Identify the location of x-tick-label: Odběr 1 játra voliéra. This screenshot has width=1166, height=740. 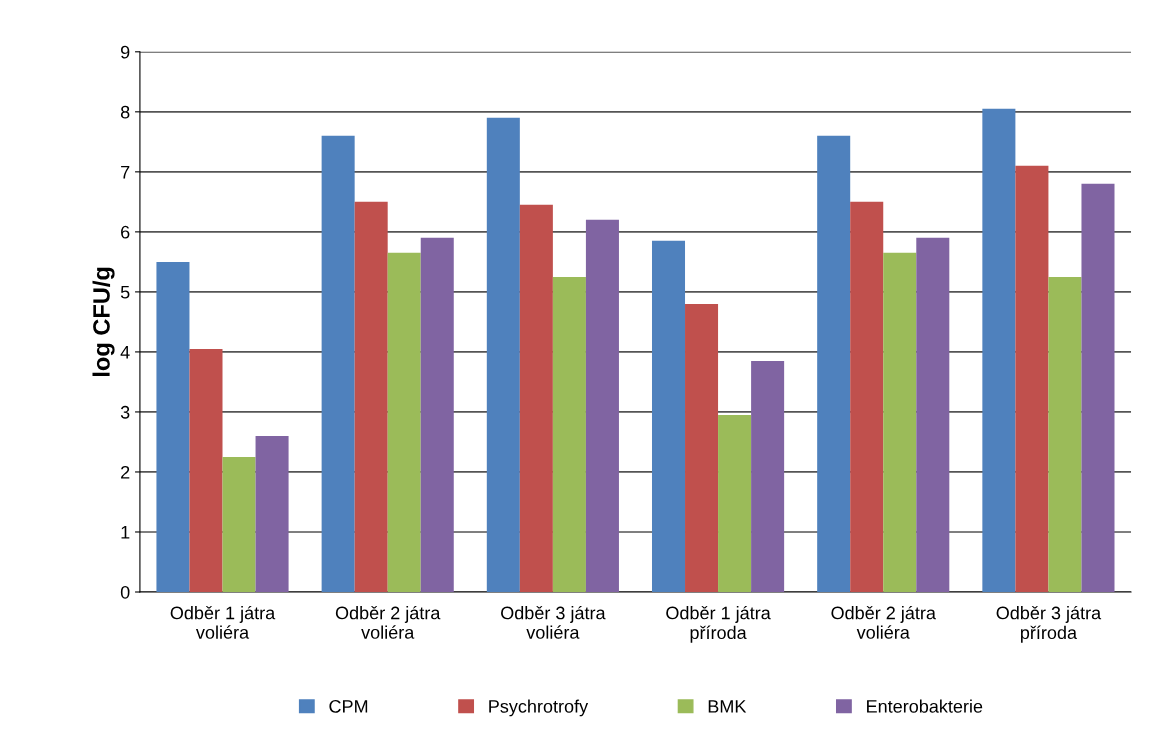
(223, 622).